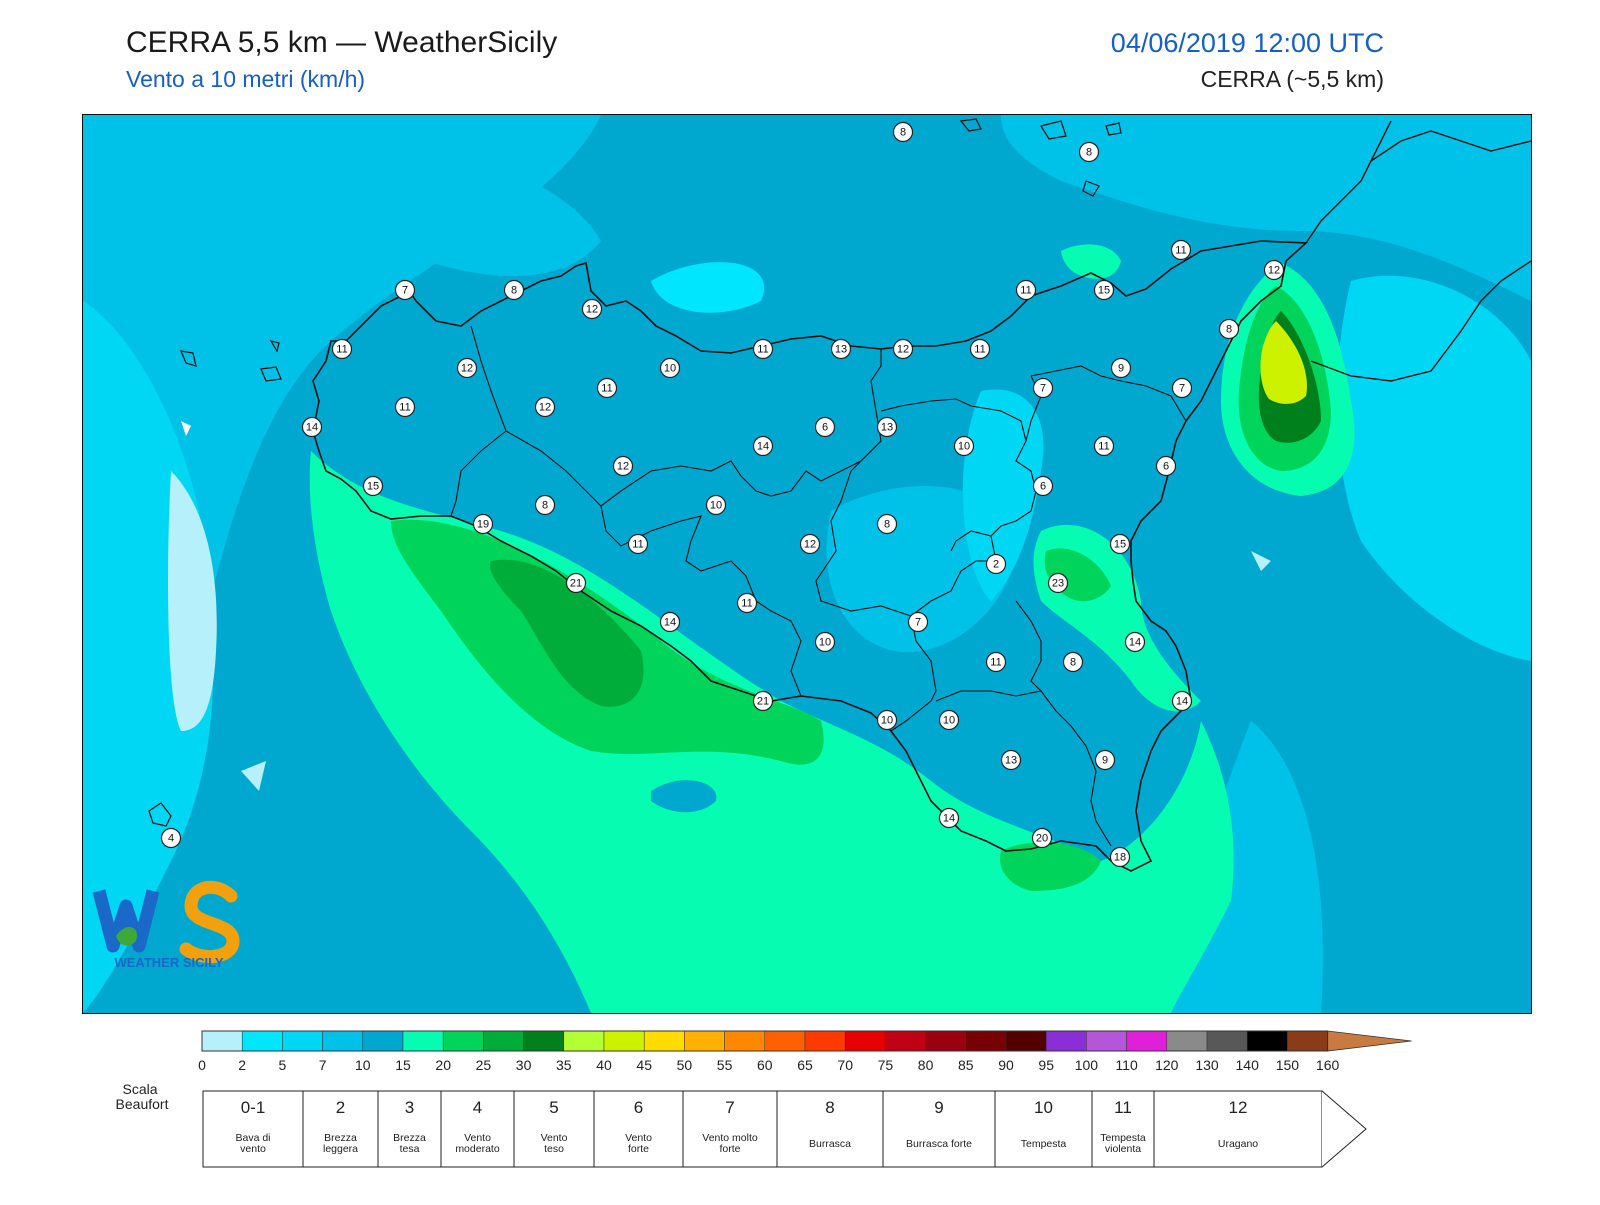 This screenshot has height=1205, width=1600. What do you see at coordinates (805, 1065) in the screenshot?
I see `colorbar-tick-label: 65` at bounding box center [805, 1065].